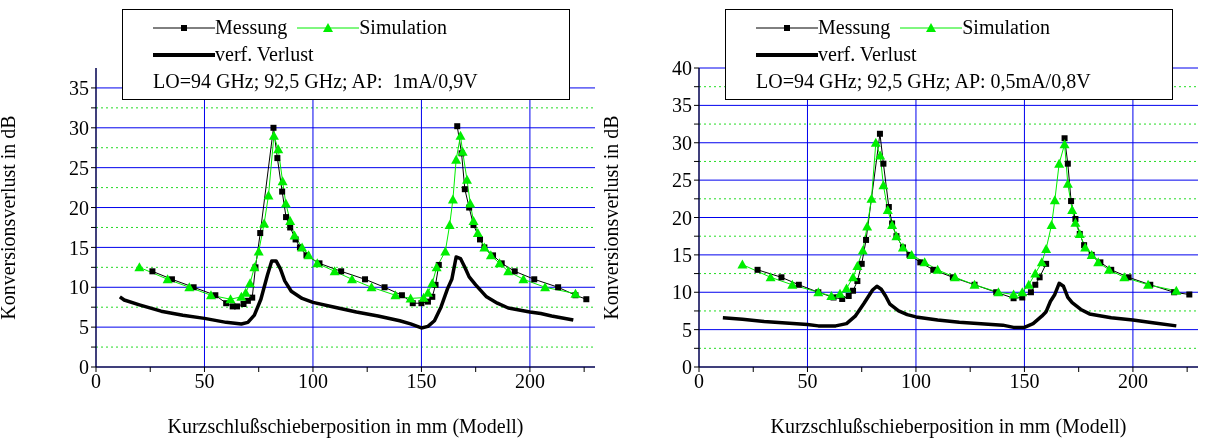  What do you see at coordinates (316, 81) in the screenshot?
I see `annotation: LO=94 GHz; 92,5 GHz; AP: 1mA/0,9V` at bounding box center [316, 81].